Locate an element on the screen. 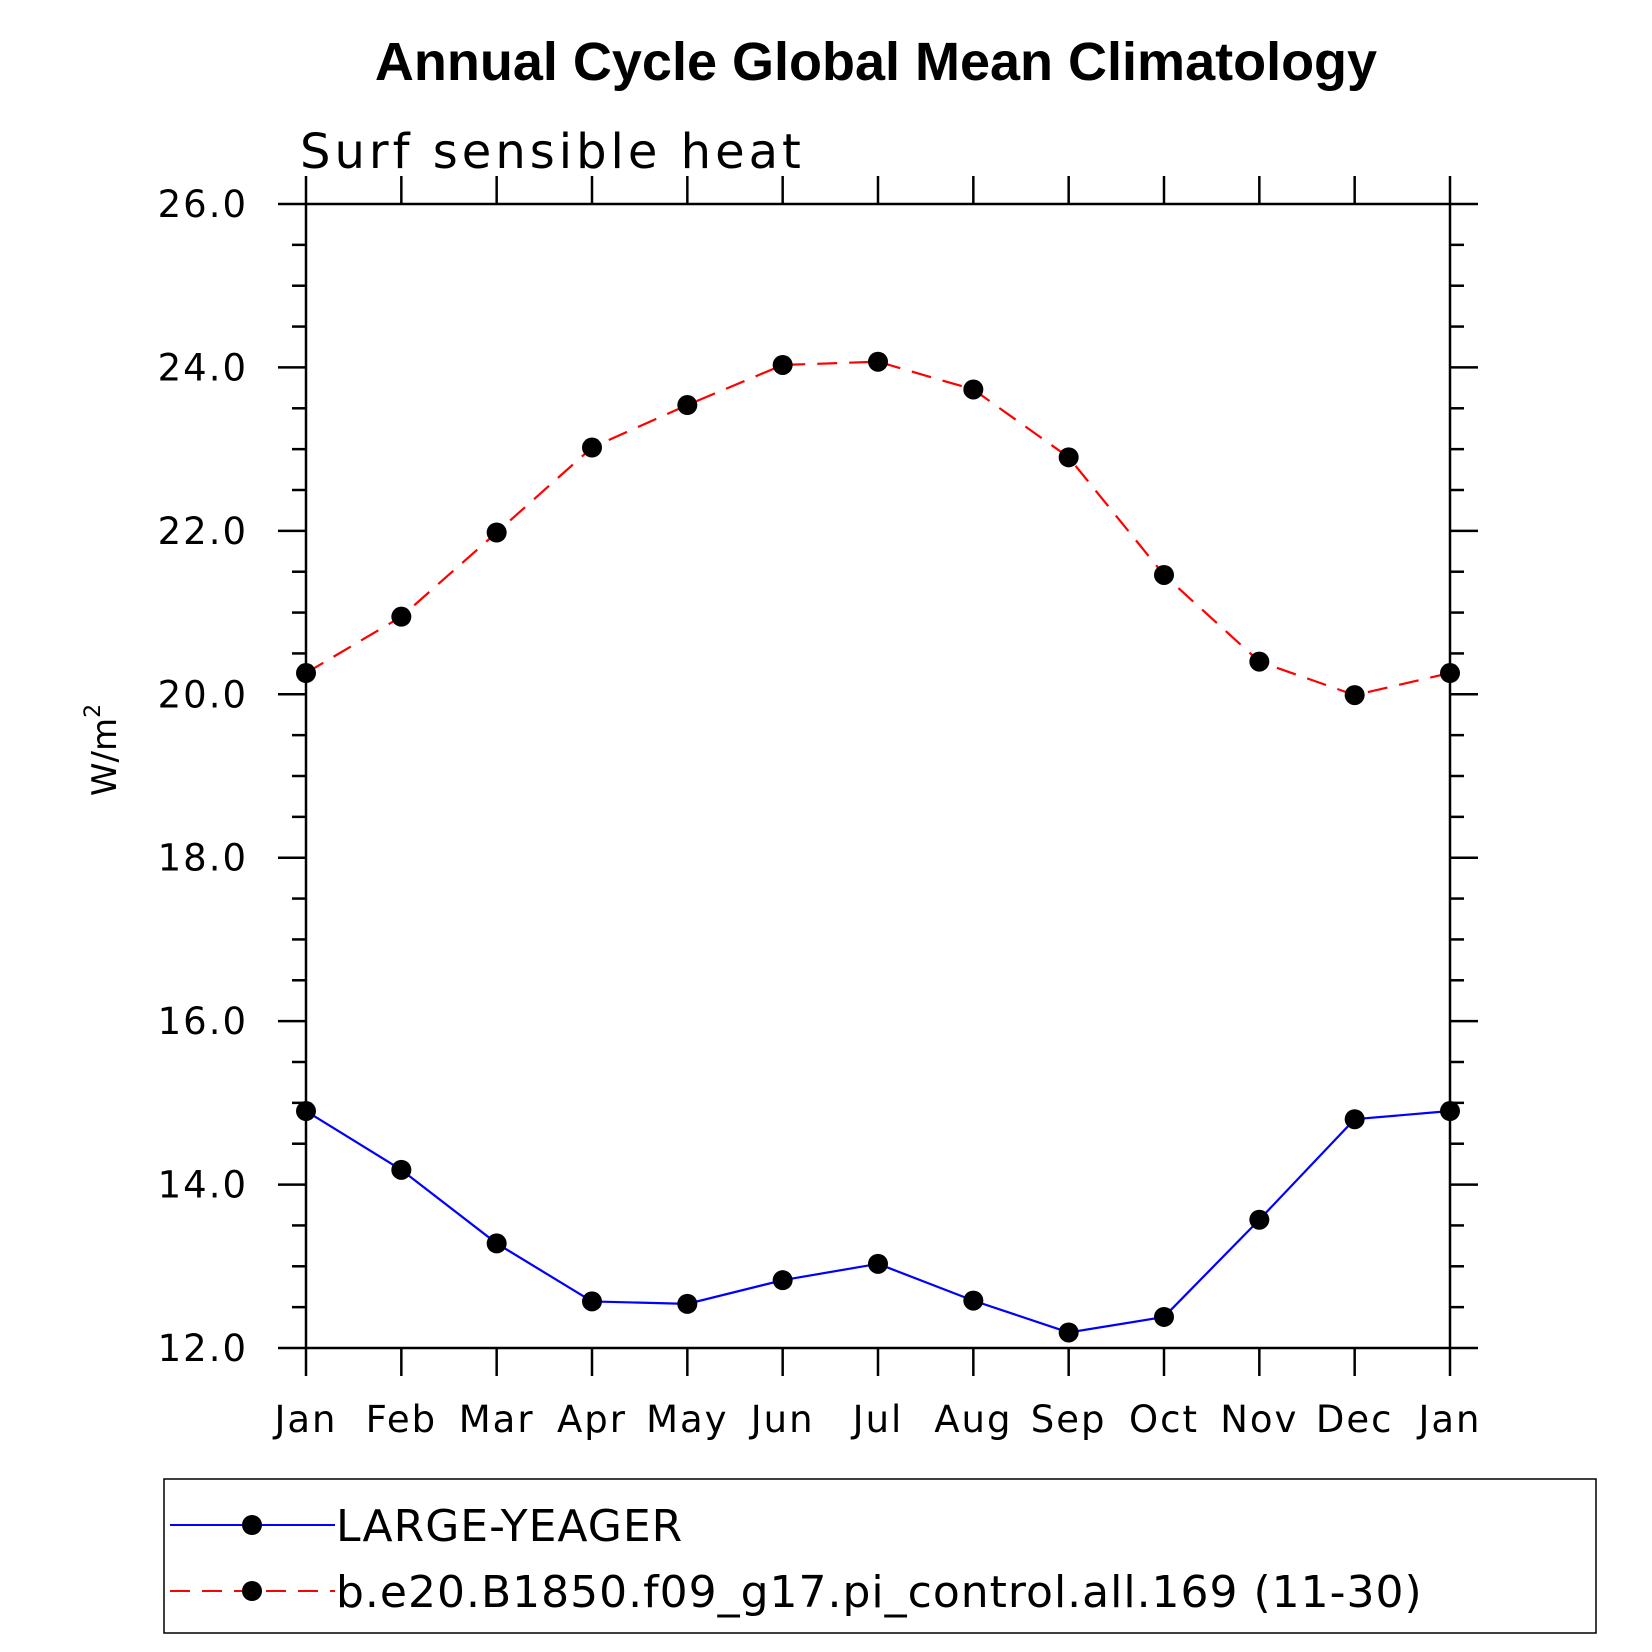  legend-label-series-1: LARGE-YEAGER is located at coordinates (509, 1526).